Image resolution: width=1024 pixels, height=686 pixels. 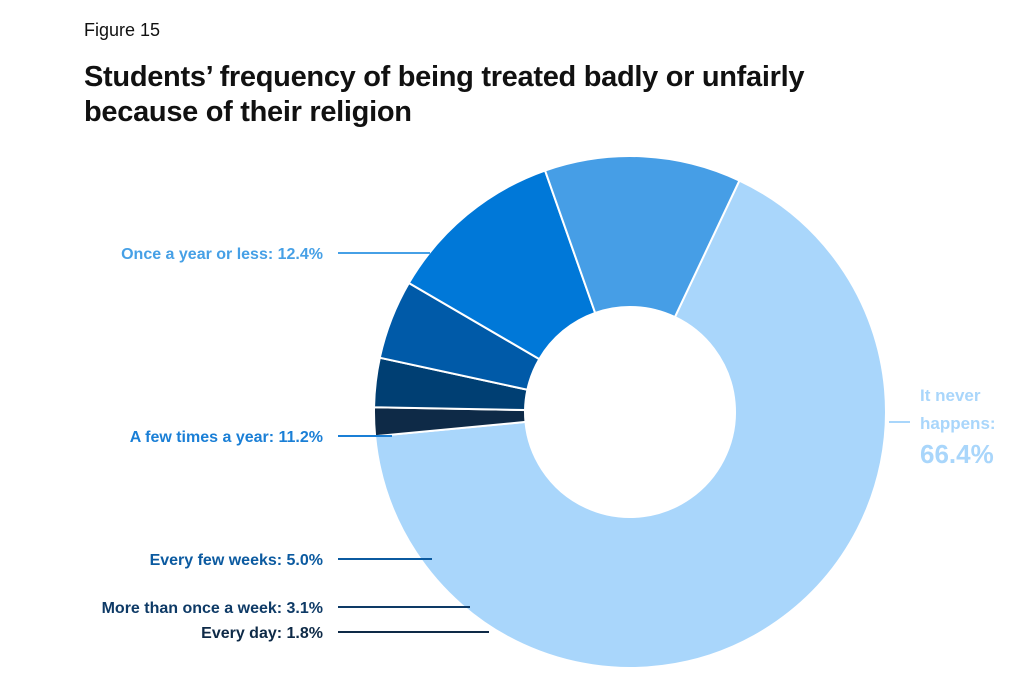 I want to click on slice-label-it-never-happens-line1: It never, so click(x=950, y=395).